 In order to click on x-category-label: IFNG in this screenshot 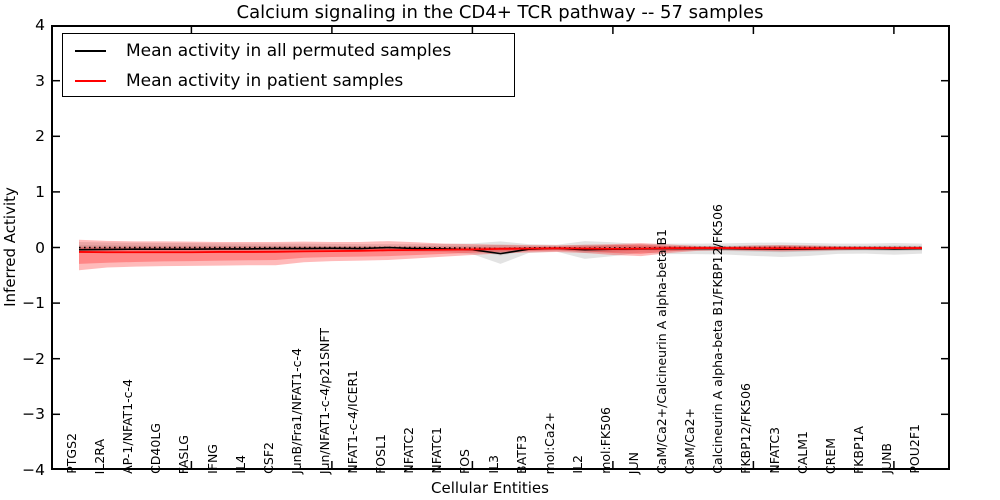, I will do `click(212, 459)`.